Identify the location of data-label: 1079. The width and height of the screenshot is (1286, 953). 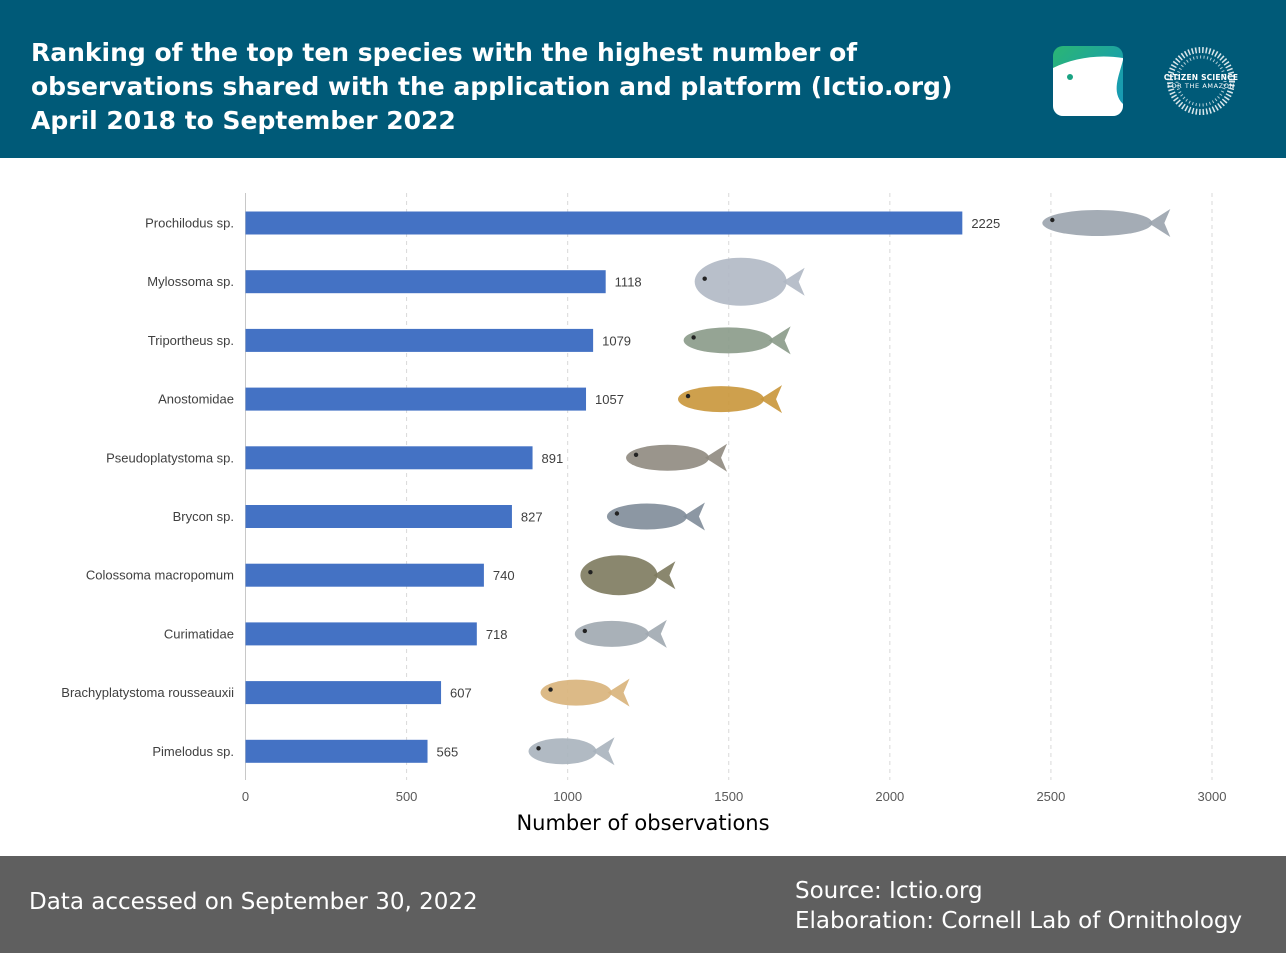
(616, 340).